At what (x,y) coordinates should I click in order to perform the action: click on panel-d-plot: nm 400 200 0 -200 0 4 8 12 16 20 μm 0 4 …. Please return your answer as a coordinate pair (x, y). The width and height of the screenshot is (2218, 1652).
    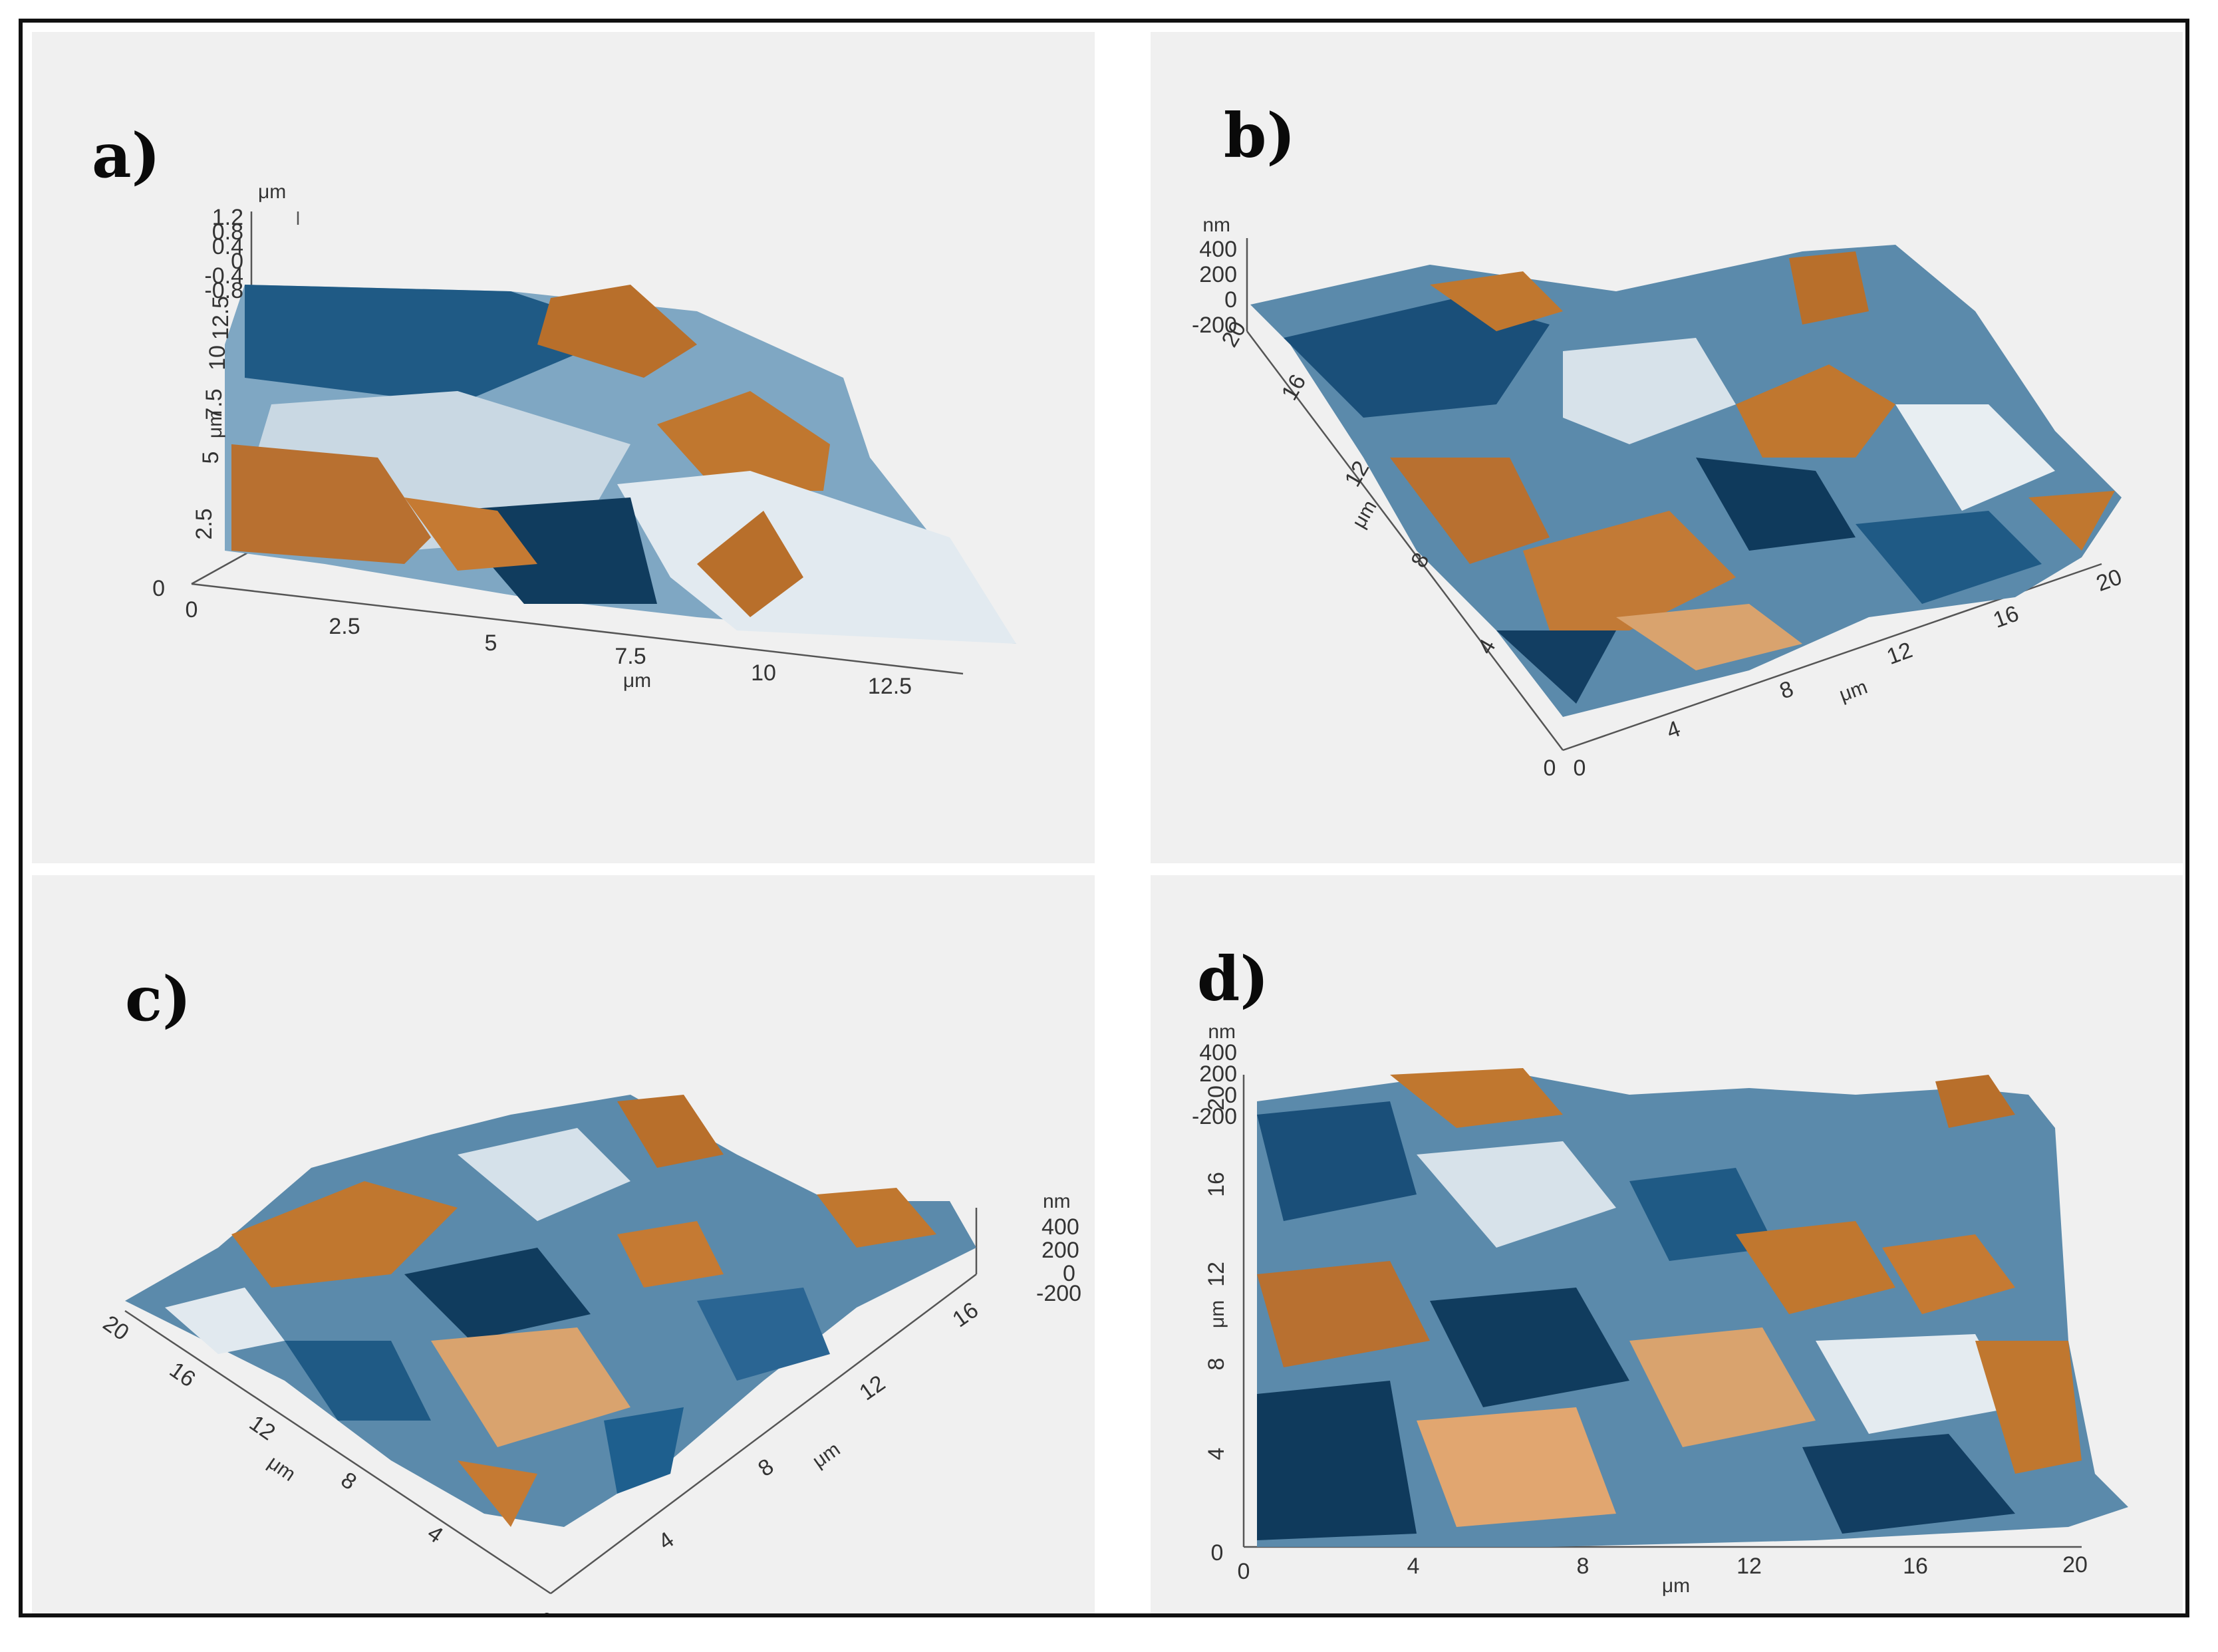
    Looking at the image, I should click on (1660, 1309).